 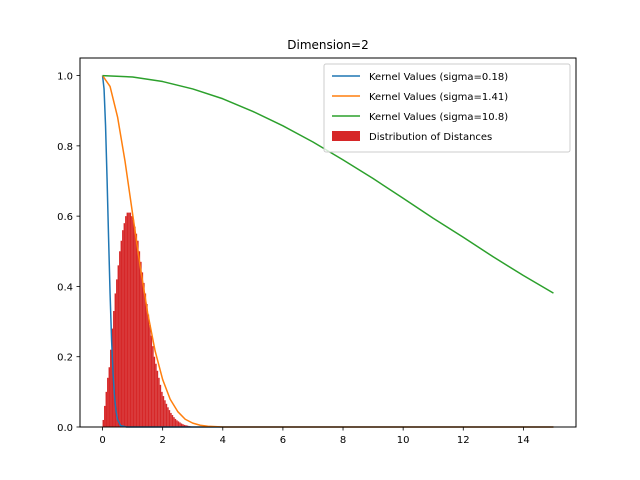 I want to click on x-tick-label: 8, so click(x=343, y=440).